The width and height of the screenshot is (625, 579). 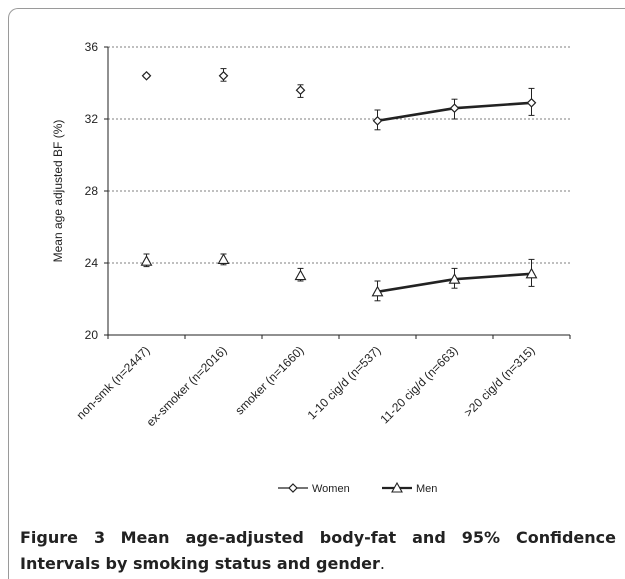 I want to click on x-tick-label: >20 cig/d (n=315), so click(x=499, y=381).